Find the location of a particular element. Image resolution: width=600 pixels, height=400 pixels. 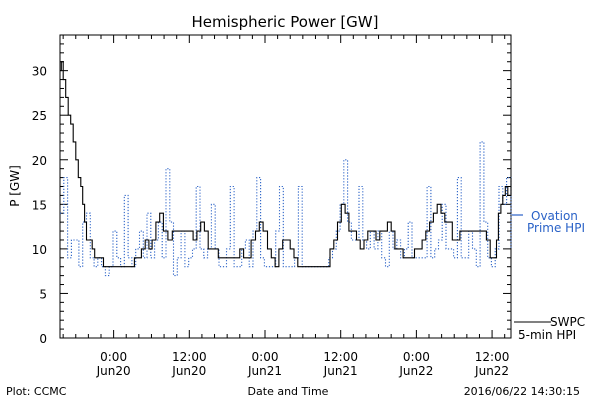

footer-timestamp: 2016/06/22 14:30:15 is located at coordinates (522, 391).